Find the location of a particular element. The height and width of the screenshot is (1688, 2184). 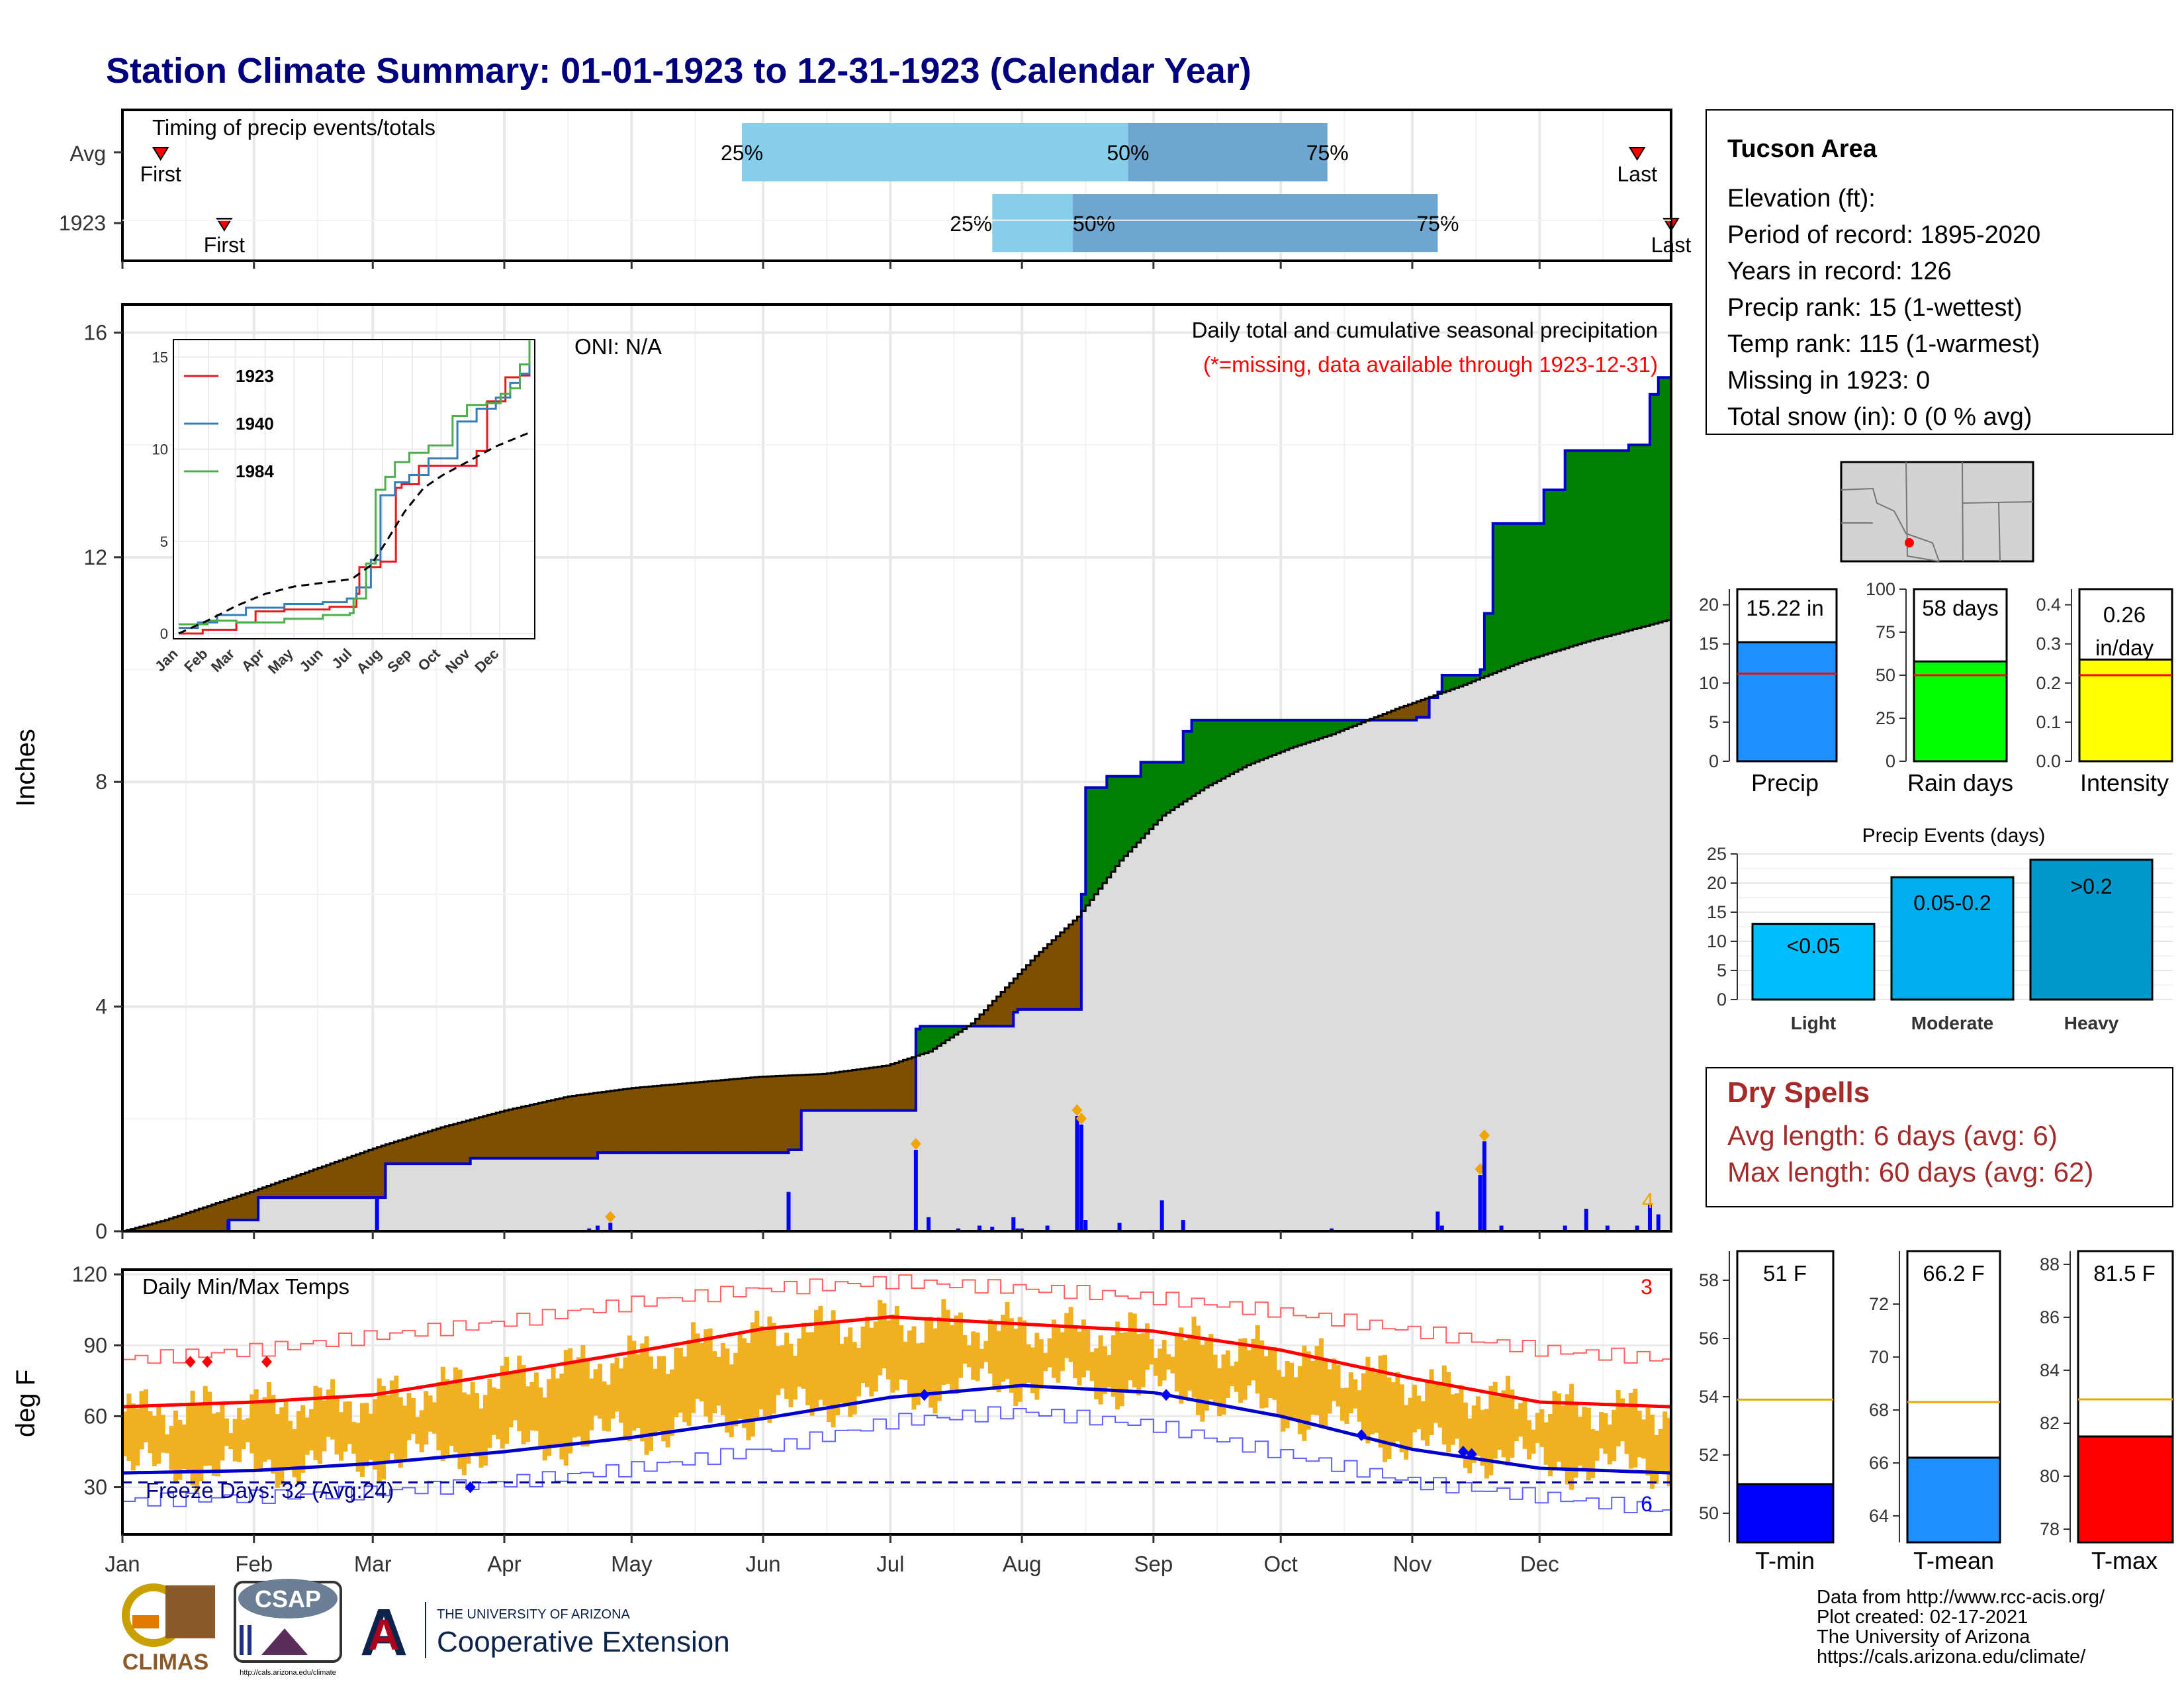

summary-bar-fill is located at coordinates (1787, 702).